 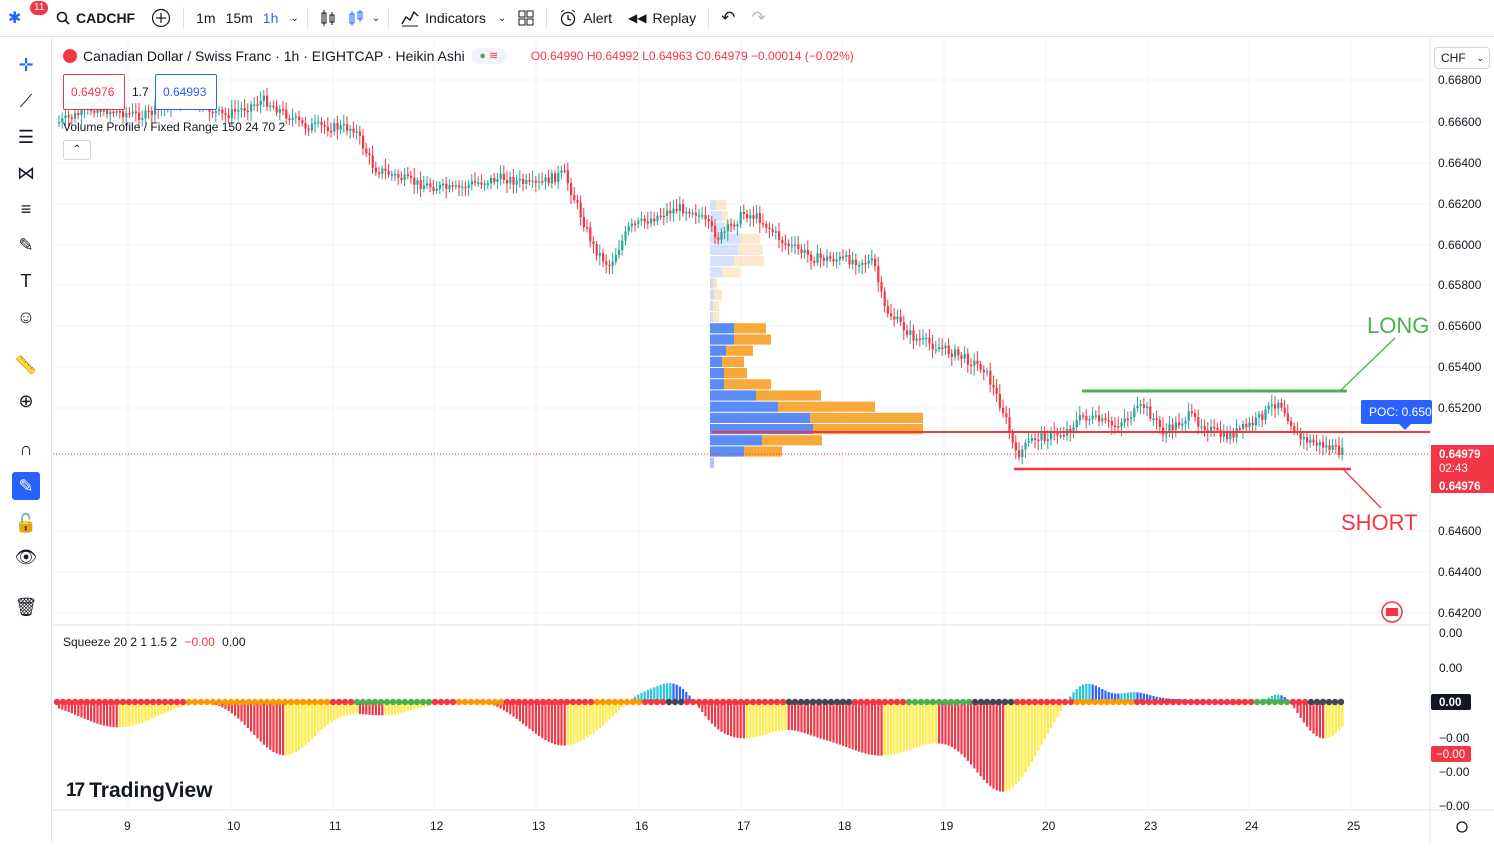 I want to click on sell-button: 0.64976, so click(x=94, y=92).